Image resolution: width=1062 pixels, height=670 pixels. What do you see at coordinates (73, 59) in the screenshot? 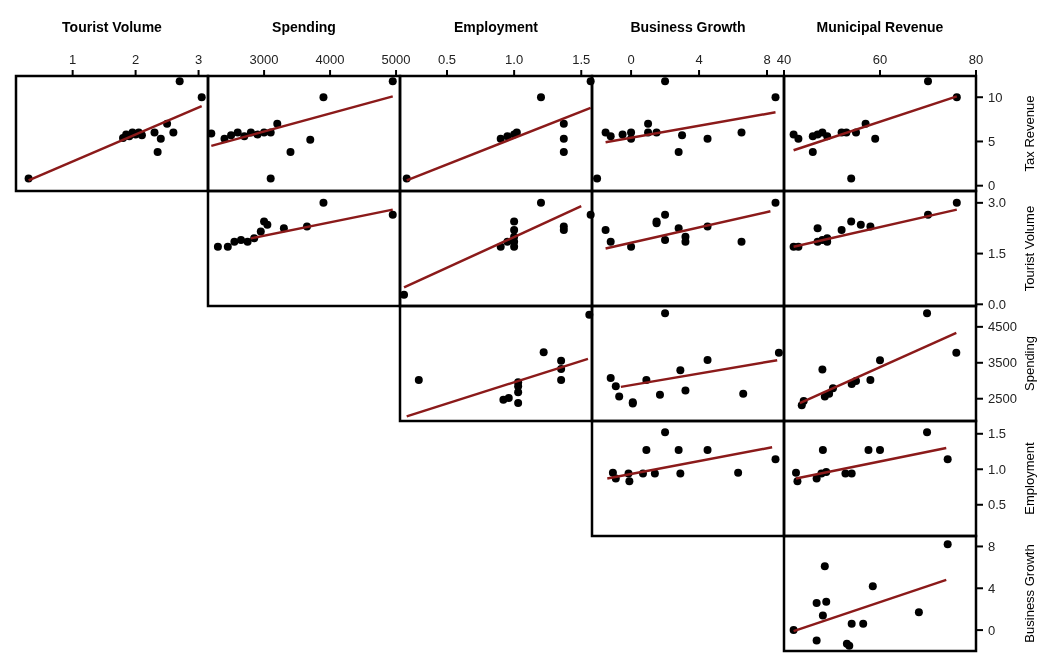
I see `x-tick-label: 1` at bounding box center [73, 59].